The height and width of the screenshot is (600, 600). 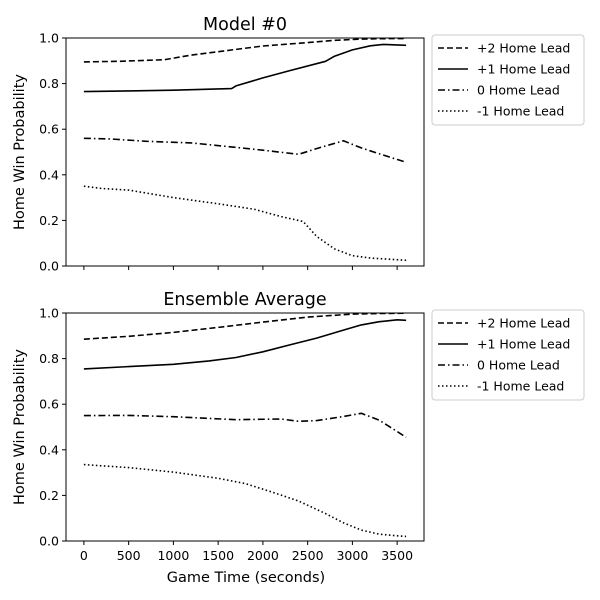 I want to click on x-tick-label: 2500, so click(x=308, y=555).